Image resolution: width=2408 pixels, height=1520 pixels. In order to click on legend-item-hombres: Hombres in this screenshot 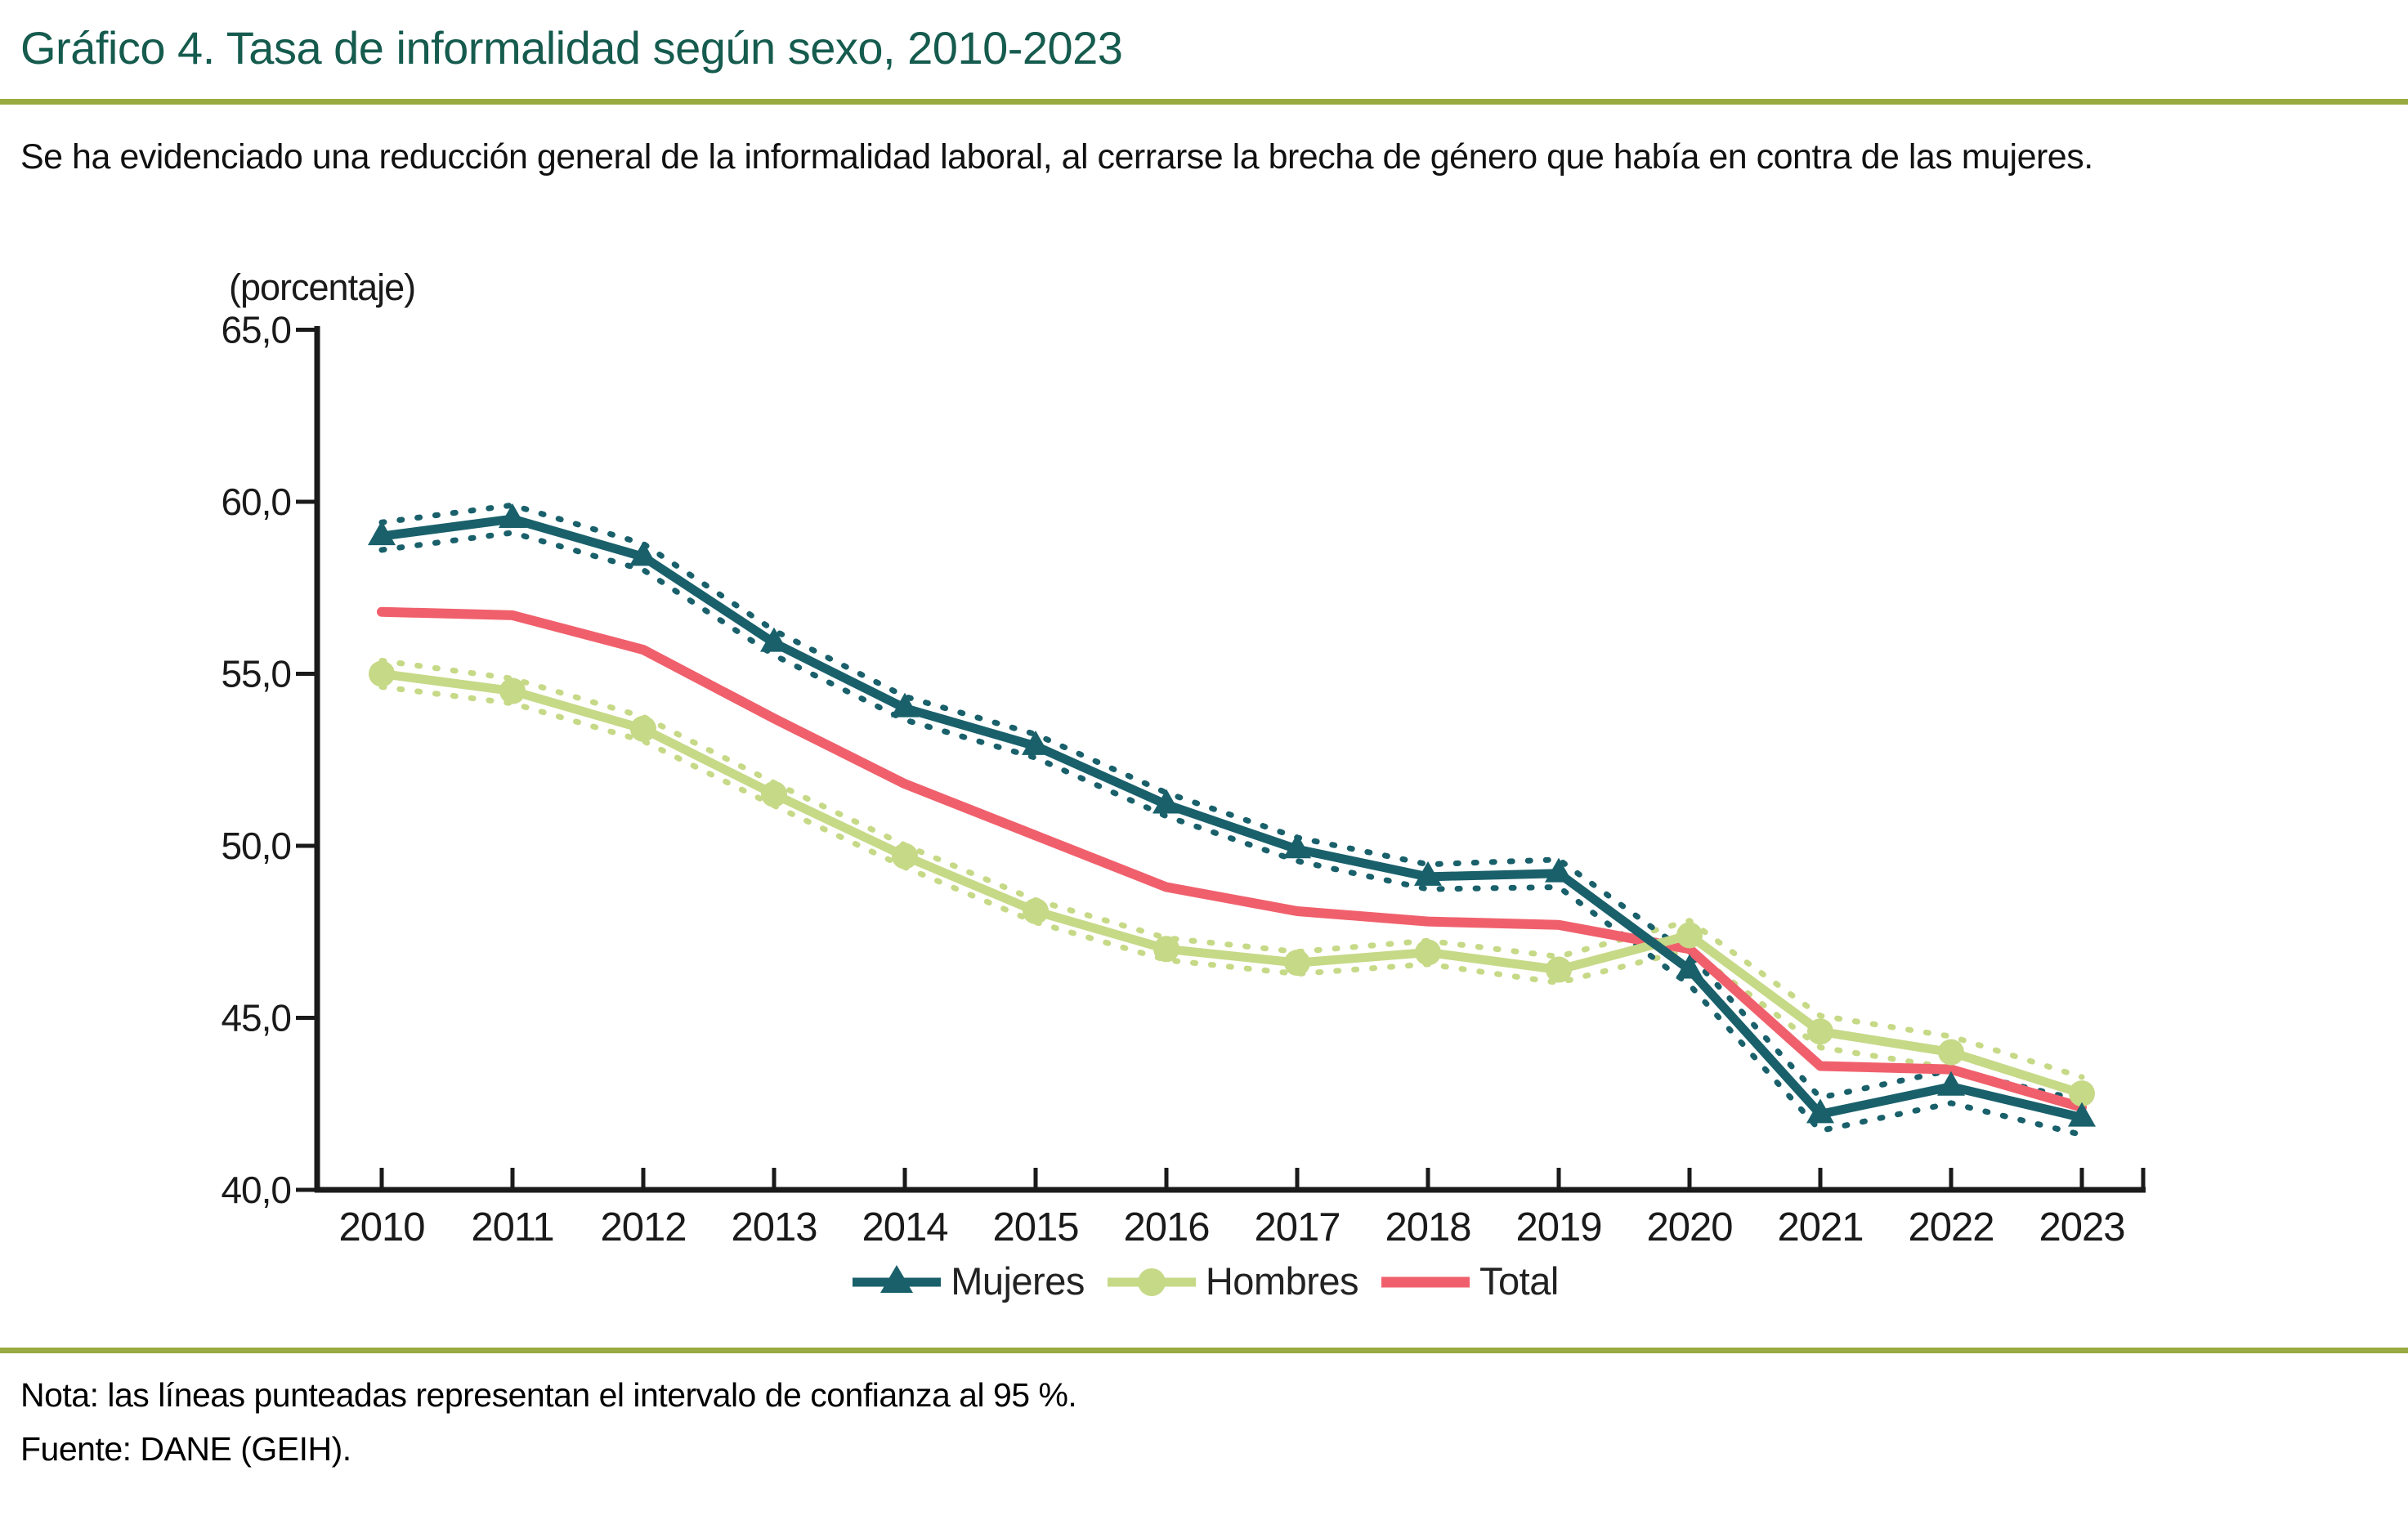, I will do `click(1232, 1280)`.